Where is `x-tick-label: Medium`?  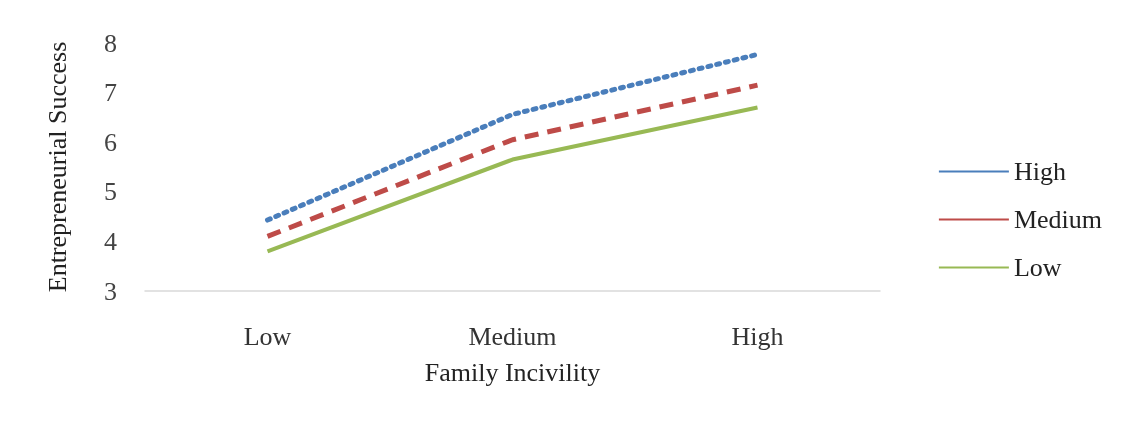
x-tick-label: Medium is located at coordinates (512, 336).